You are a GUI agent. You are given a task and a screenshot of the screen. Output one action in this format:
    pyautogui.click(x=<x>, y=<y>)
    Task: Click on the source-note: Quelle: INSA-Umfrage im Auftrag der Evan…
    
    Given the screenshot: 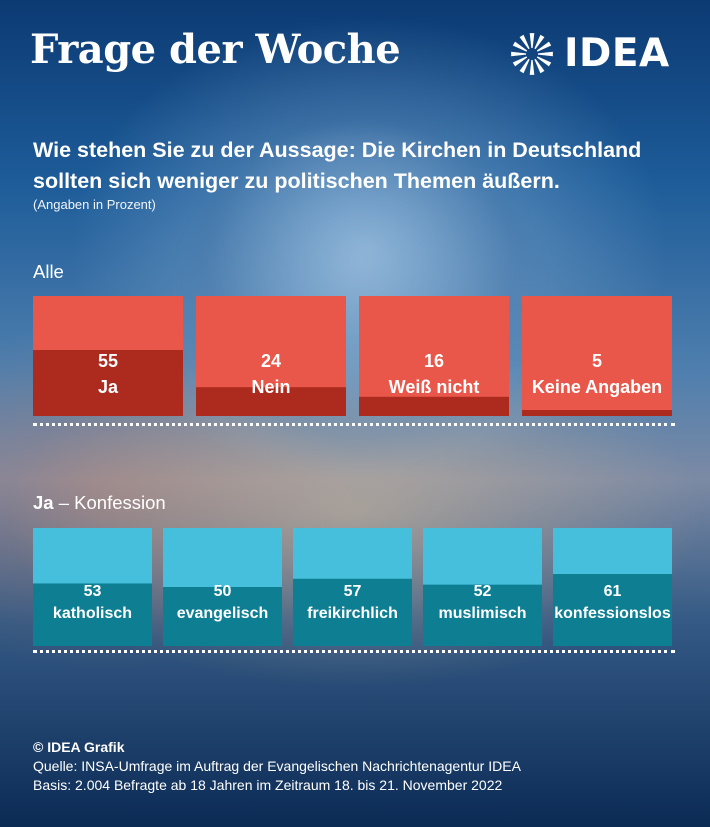 What is the action you would take?
    pyautogui.click(x=277, y=766)
    